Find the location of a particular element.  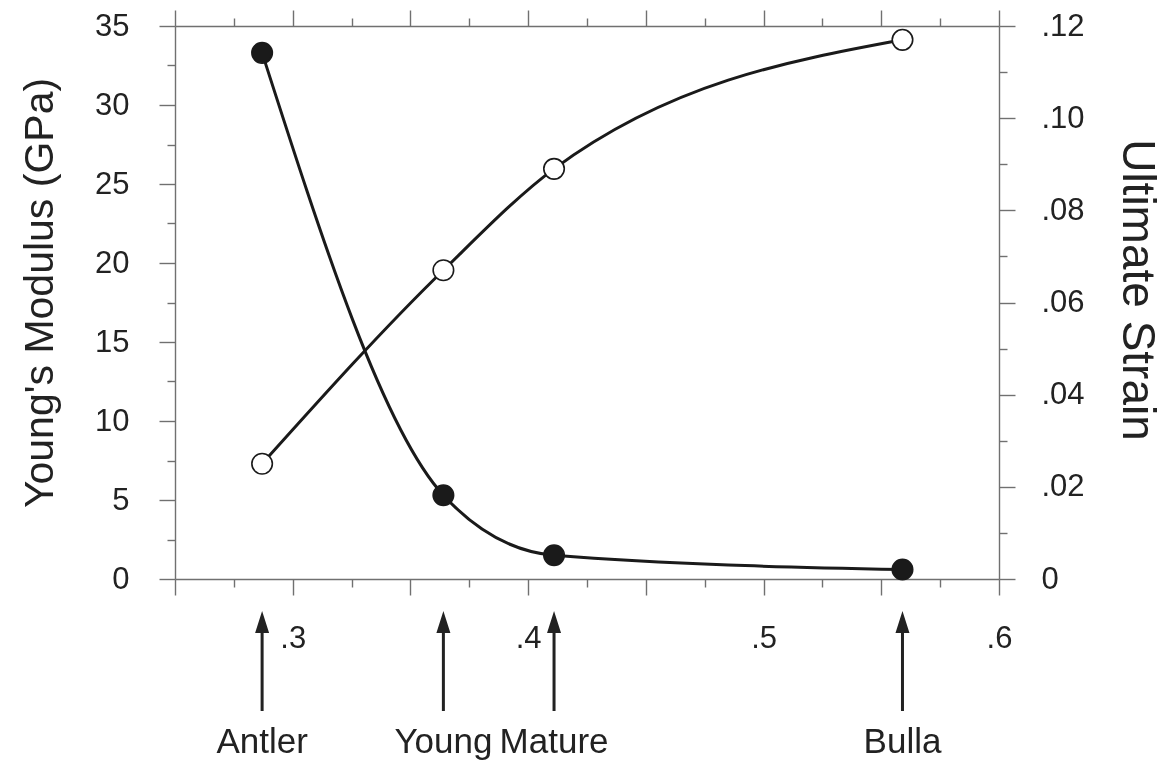

y-axis-title: Young's Modulus (GPa) is located at coordinates (38, 293).